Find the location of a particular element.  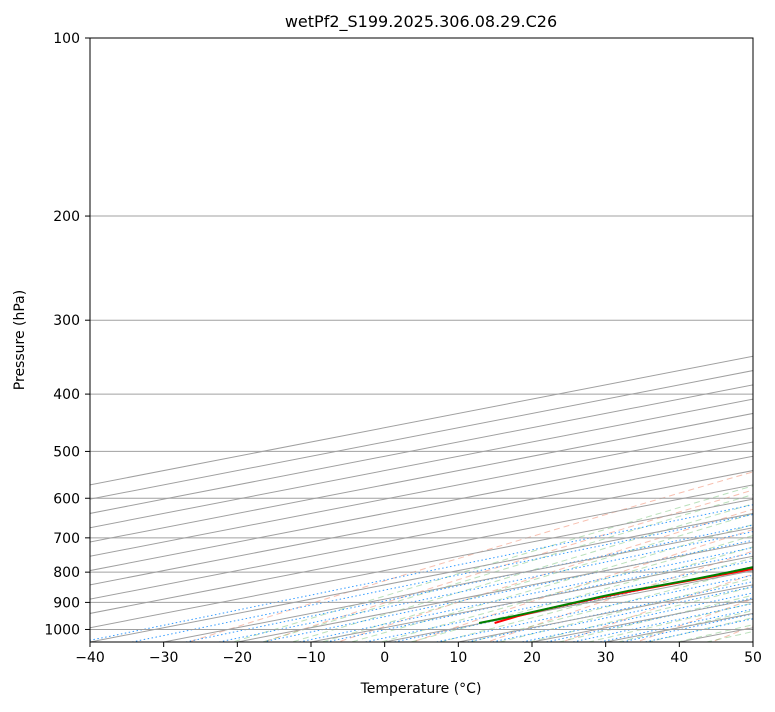

x-tick-label: −30 is located at coordinates (164, 658).